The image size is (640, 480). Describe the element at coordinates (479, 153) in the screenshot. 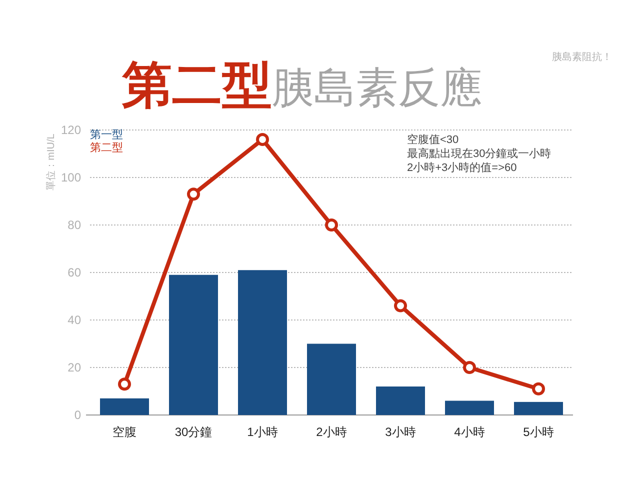

I see `annotation: 空腹值<30 最高點出現在30分鐘或一小時 2小時+3小時的值=>60` at that location.